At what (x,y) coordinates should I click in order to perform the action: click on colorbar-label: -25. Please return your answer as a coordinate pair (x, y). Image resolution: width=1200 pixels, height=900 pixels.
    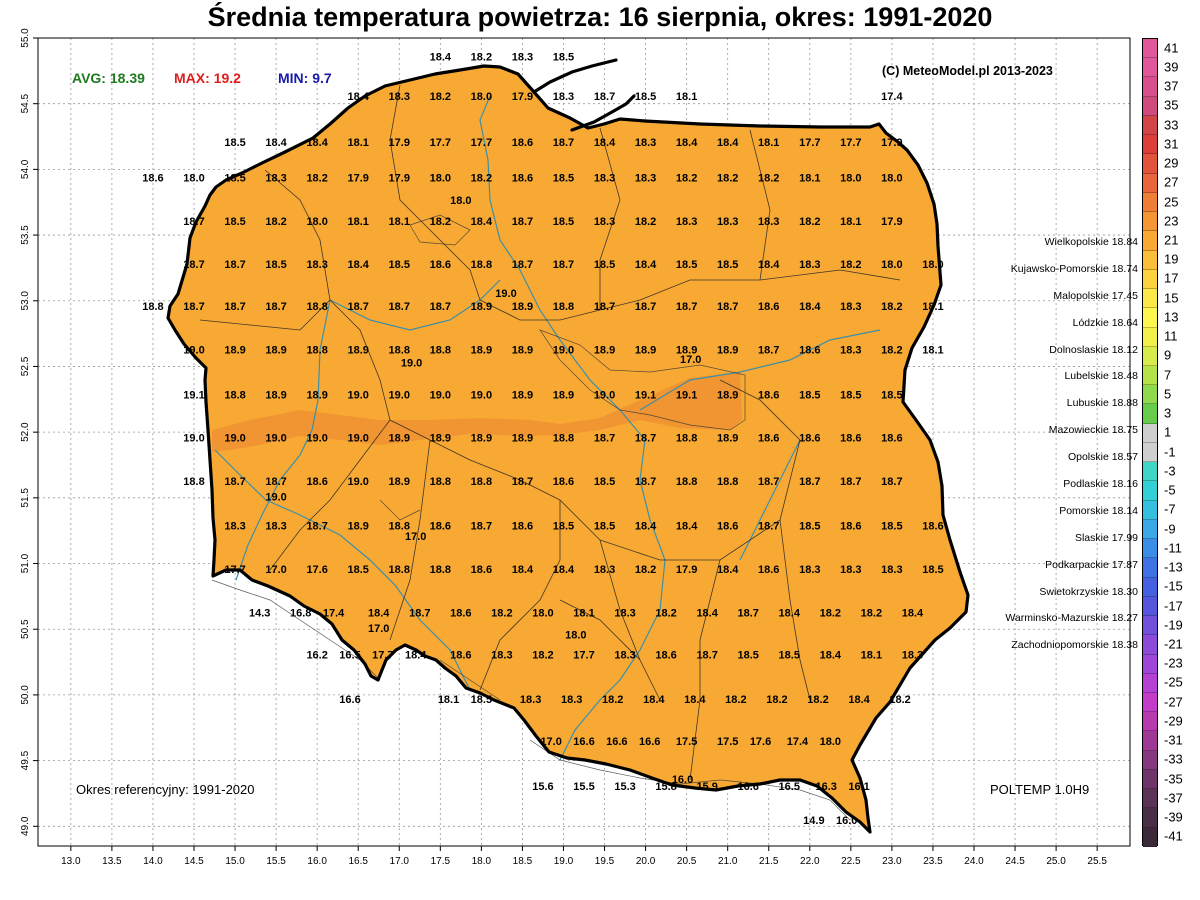
    Looking at the image, I should click on (1173, 682).